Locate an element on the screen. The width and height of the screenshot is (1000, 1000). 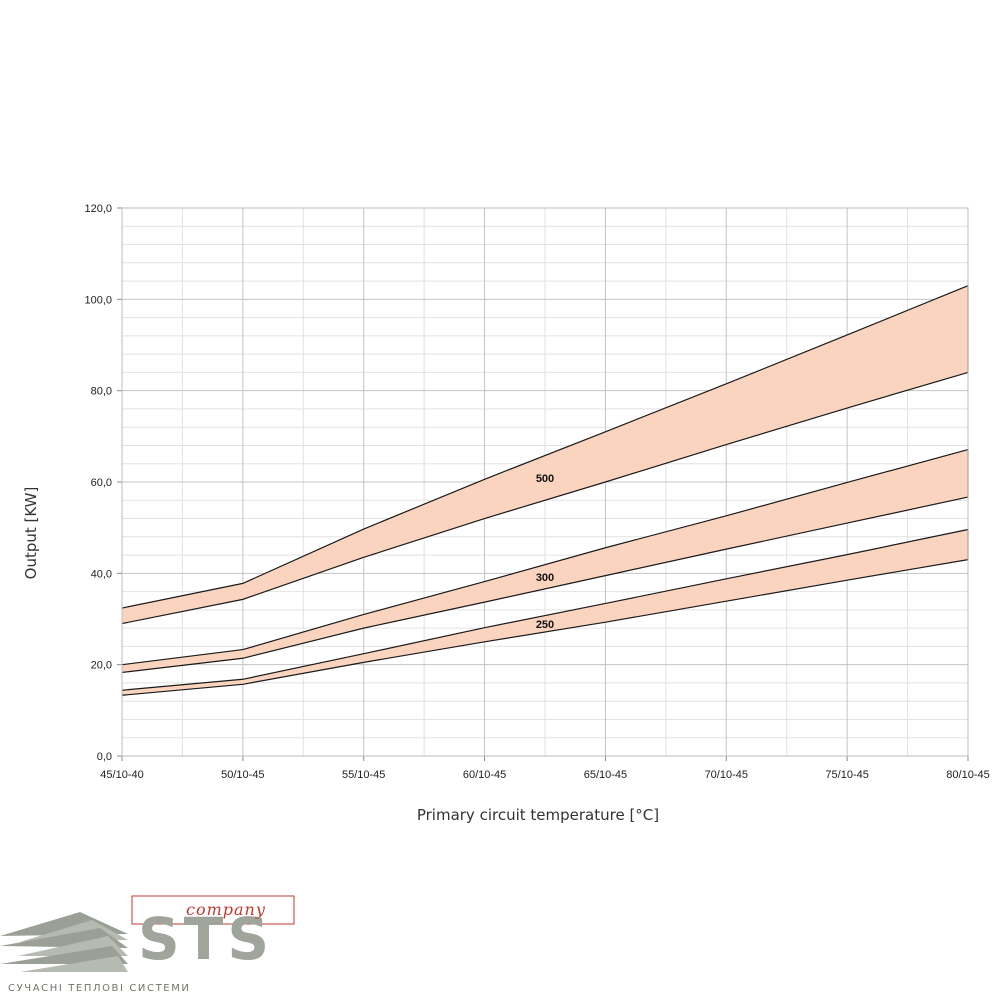
band-250-label: 250 is located at coordinates (545, 625).